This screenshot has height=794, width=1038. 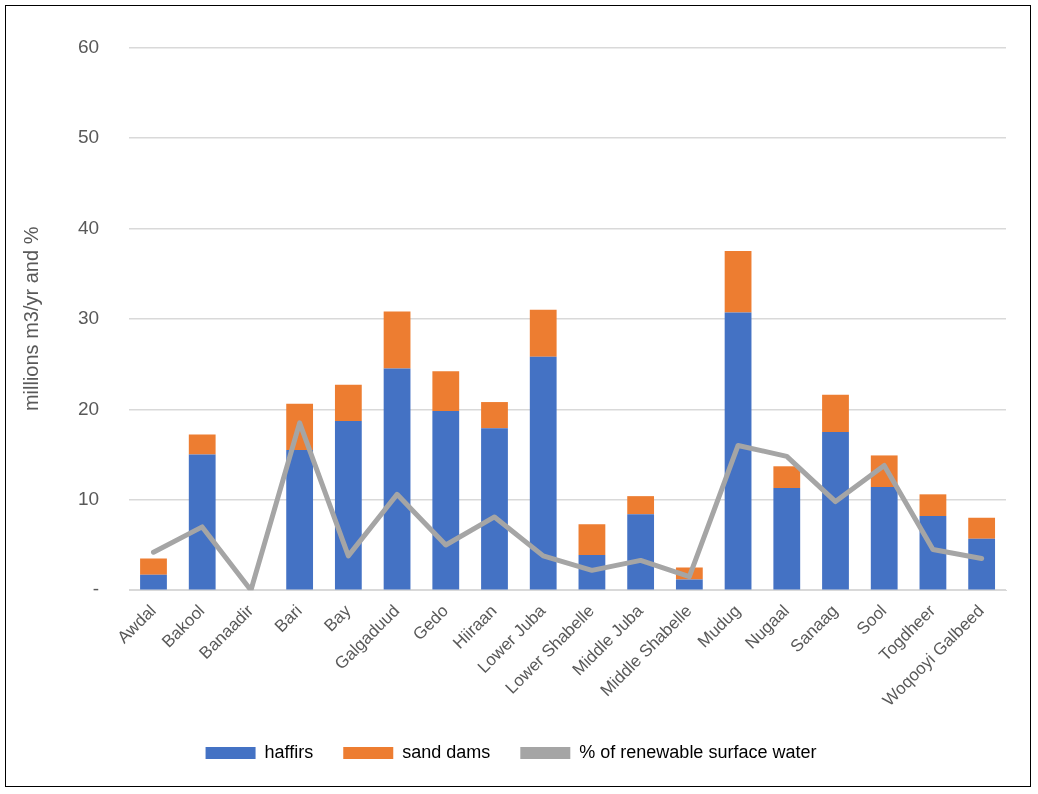 What do you see at coordinates (288, 618) in the screenshot?
I see `x-tick-label: Bari` at bounding box center [288, 618].